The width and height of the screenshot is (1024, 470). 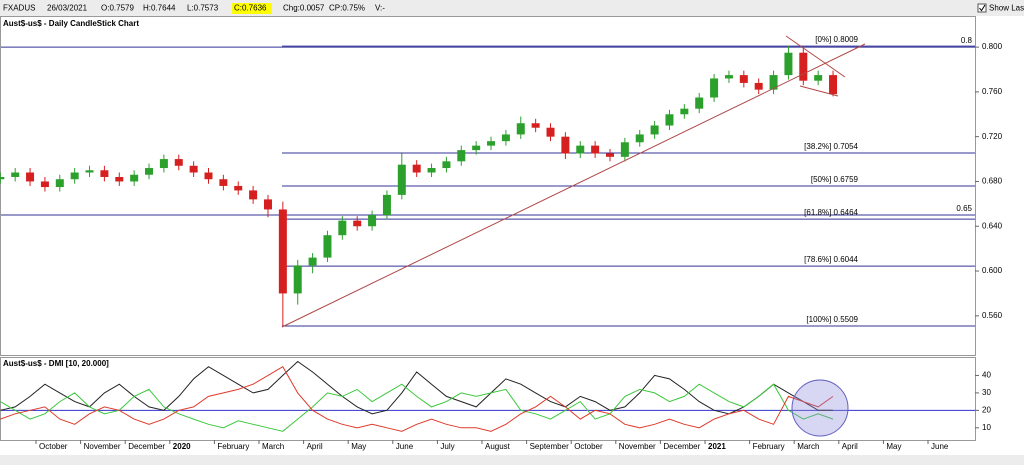 What do you see at coordinates (512, 460) in the screenshot?
I see `toolbar` at bounding box center [512, 460].